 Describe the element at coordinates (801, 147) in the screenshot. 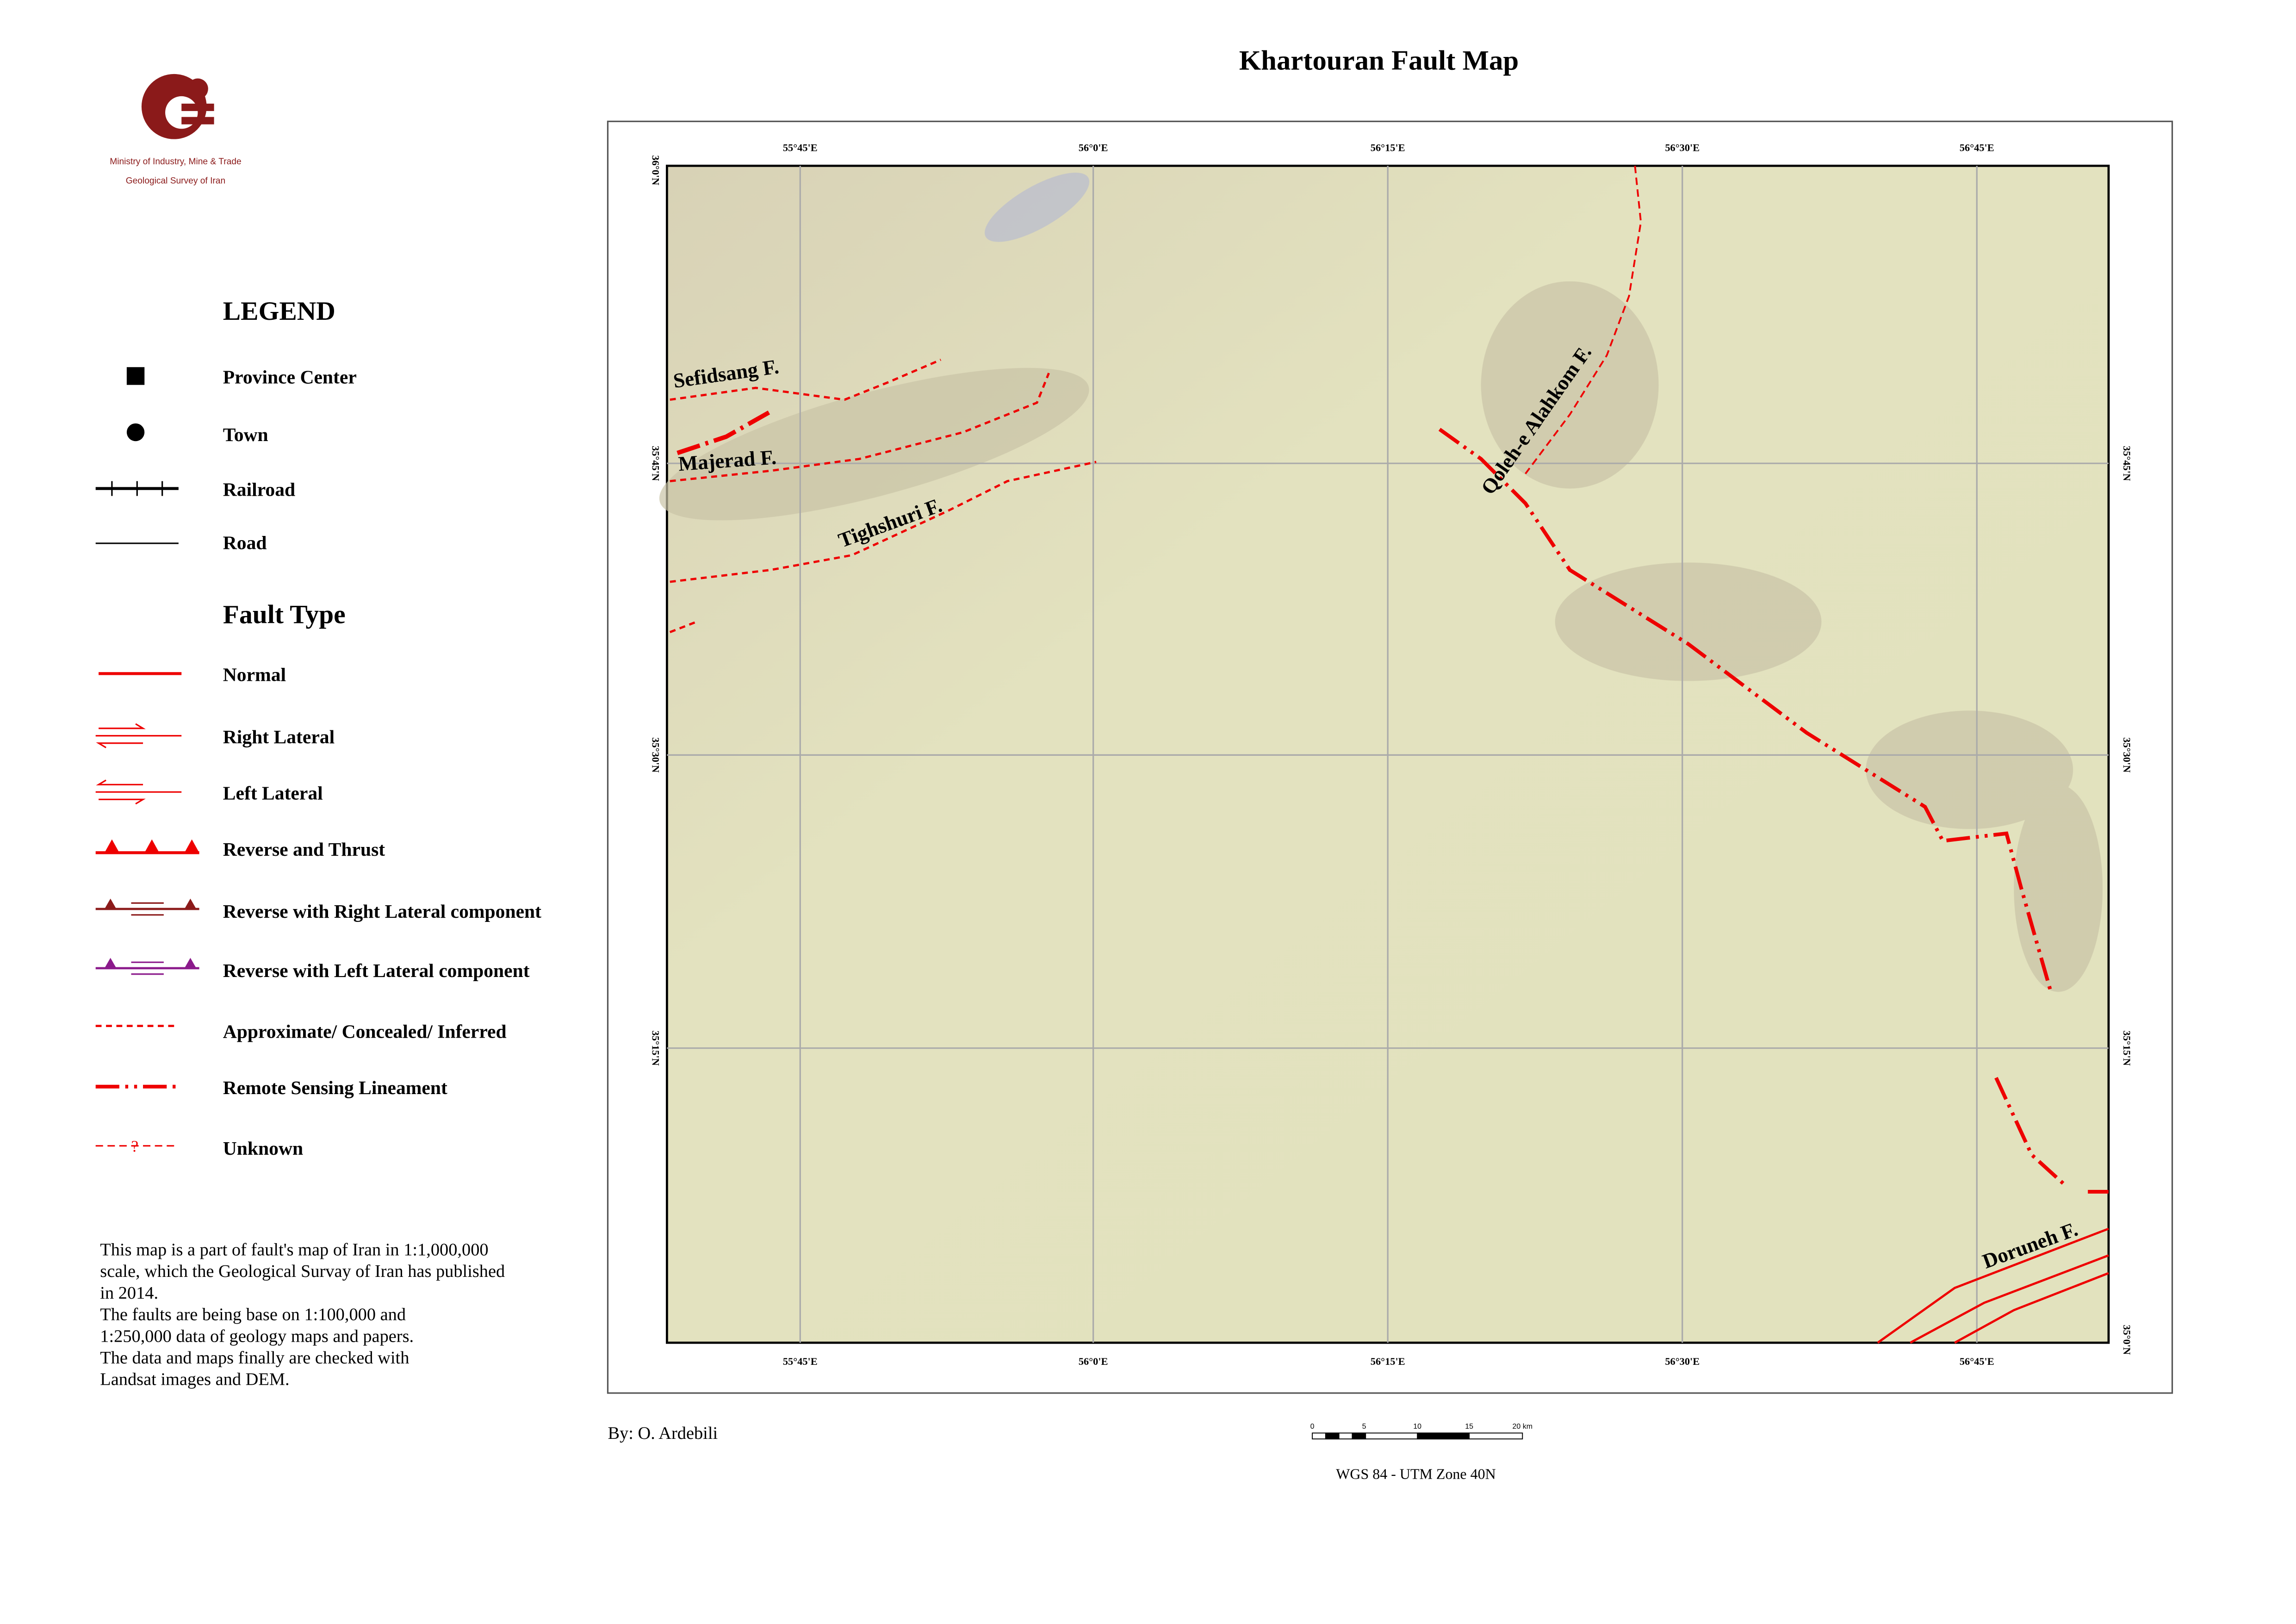

I see `top-coordinate: 55°45'E` at that location.